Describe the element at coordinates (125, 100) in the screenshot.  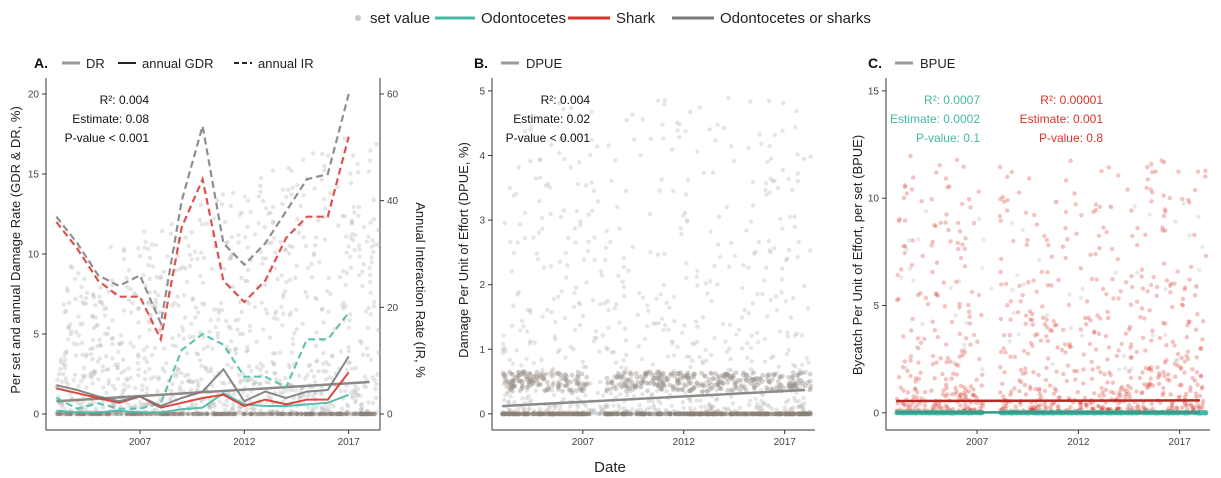
I see `panel-a-stat-r2: R²: 0.004` at that location.